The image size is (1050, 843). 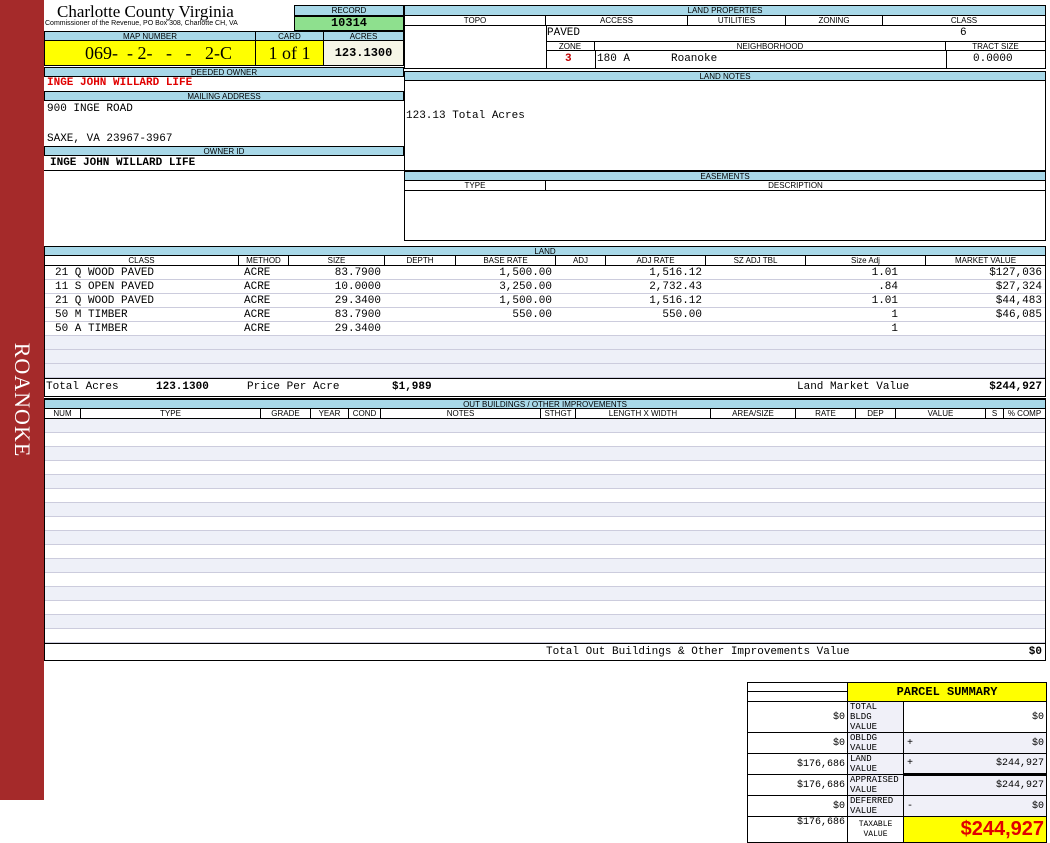 What do you see at coordinates (123, 163) in the screenshot?
I see `owner-id: INGE JOHN WILLARD LIFE` at bounding box center [123, 163].